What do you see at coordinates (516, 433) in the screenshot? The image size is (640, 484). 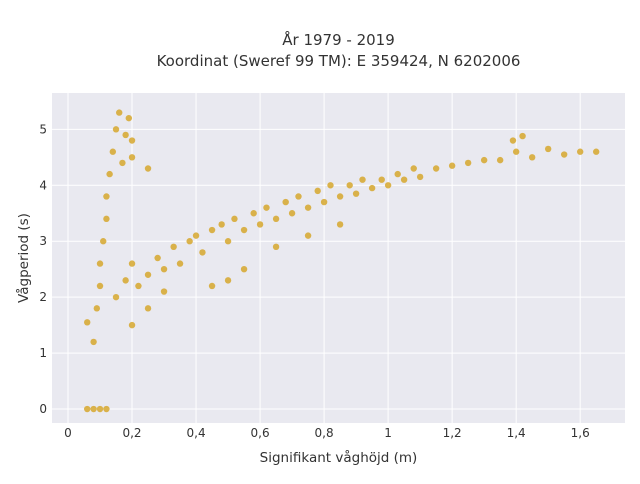 I see `x-tick-label: 1,4` at bounding box center [516, 433].